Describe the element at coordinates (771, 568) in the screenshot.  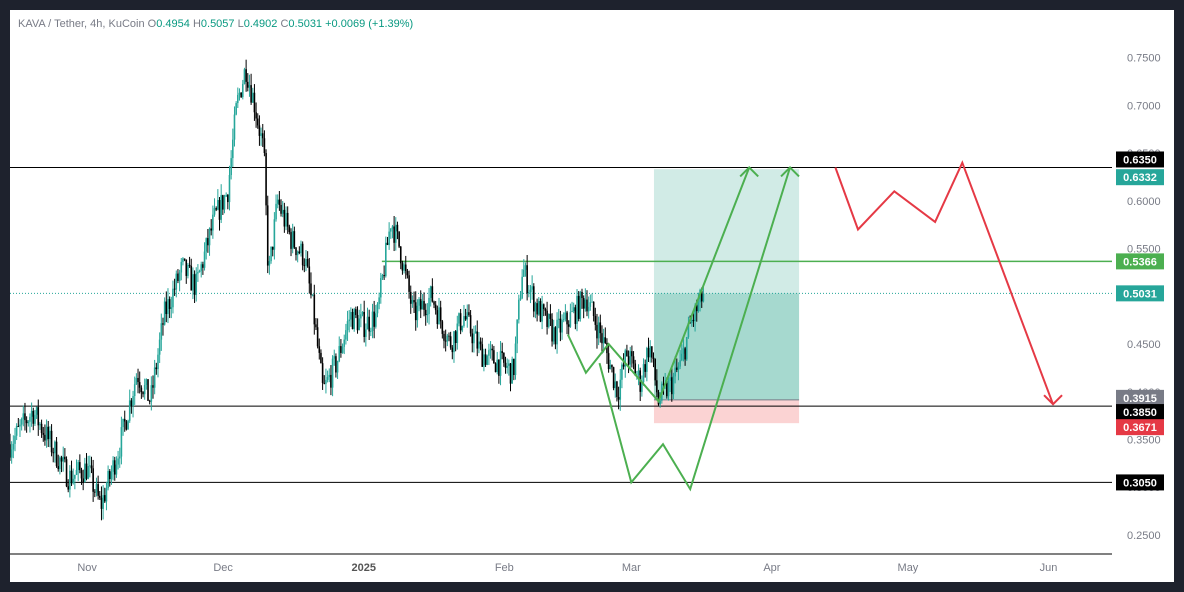
I see `x-tick-label: Apr` at that location.